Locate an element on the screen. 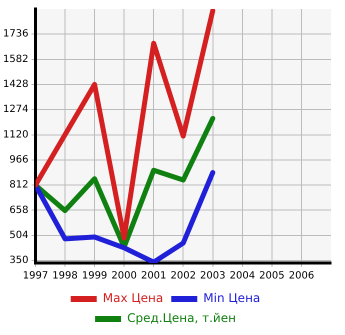 The image size is (345, 335). legend-label: Max Цена is located at coordinates (133, 298).